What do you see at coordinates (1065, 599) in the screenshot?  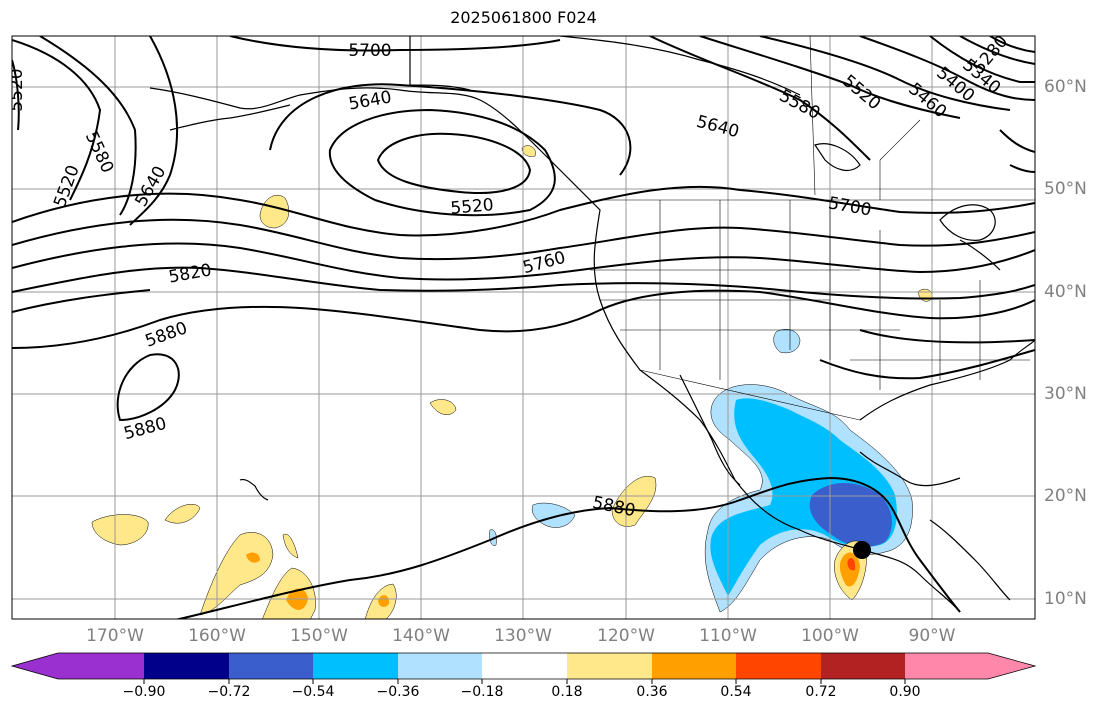 I see `latitude-label: 10°N` at bounding box center [1065, 599].